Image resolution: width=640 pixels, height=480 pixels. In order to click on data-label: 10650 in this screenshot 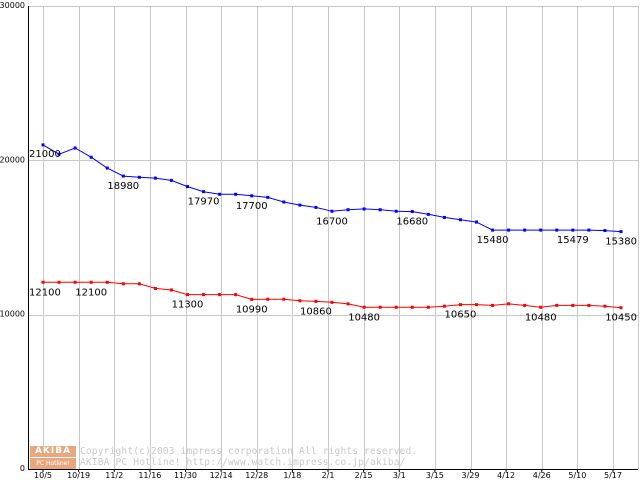, I will do `click(461, 315)`.